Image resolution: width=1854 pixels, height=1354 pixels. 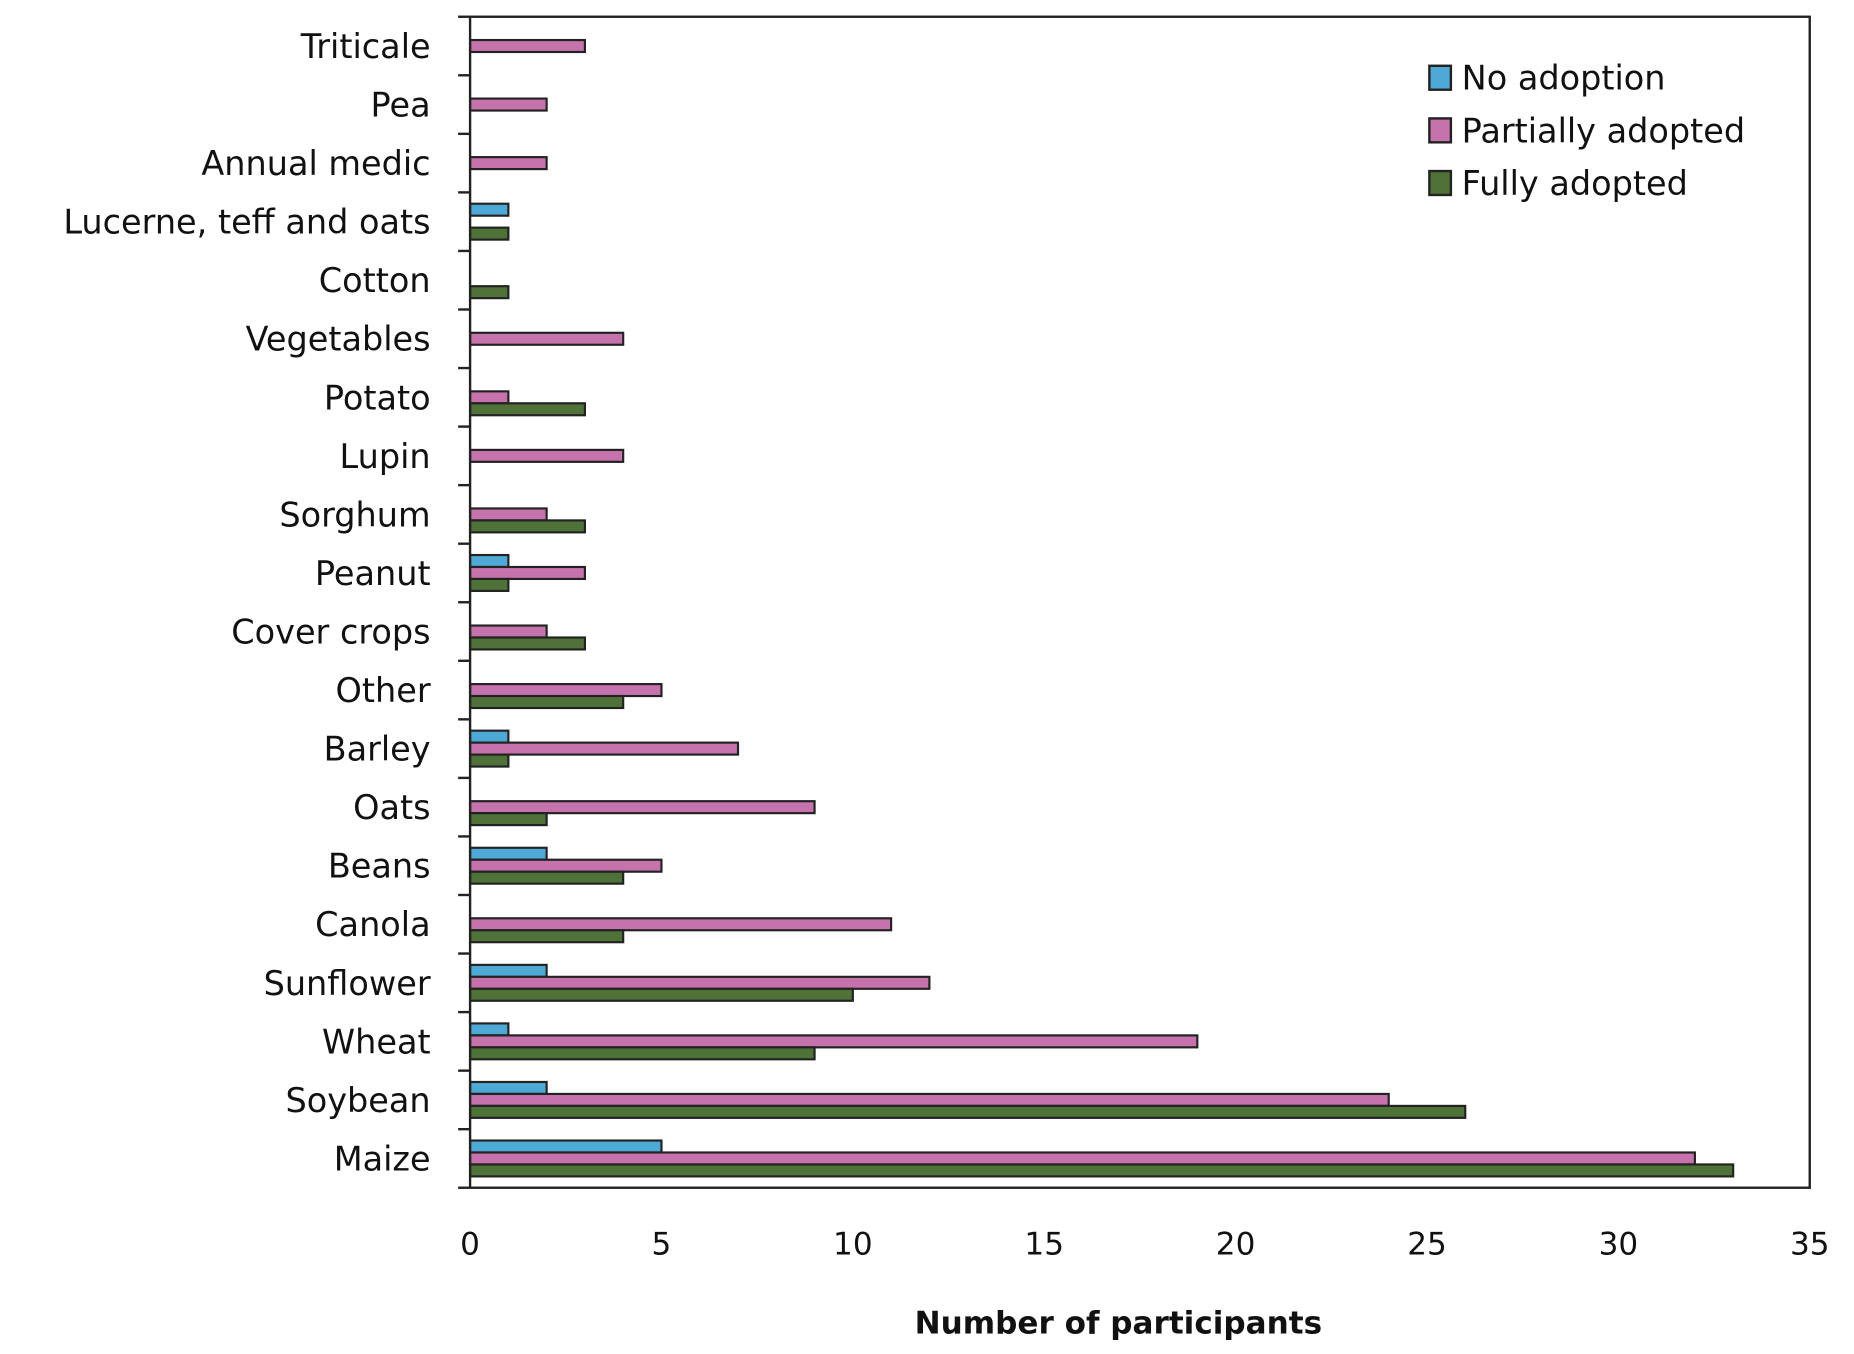 What do you see at coordinates (391, 807) in the screenshot?
I see `category-label: Oats` at bounding box center [391, 807].